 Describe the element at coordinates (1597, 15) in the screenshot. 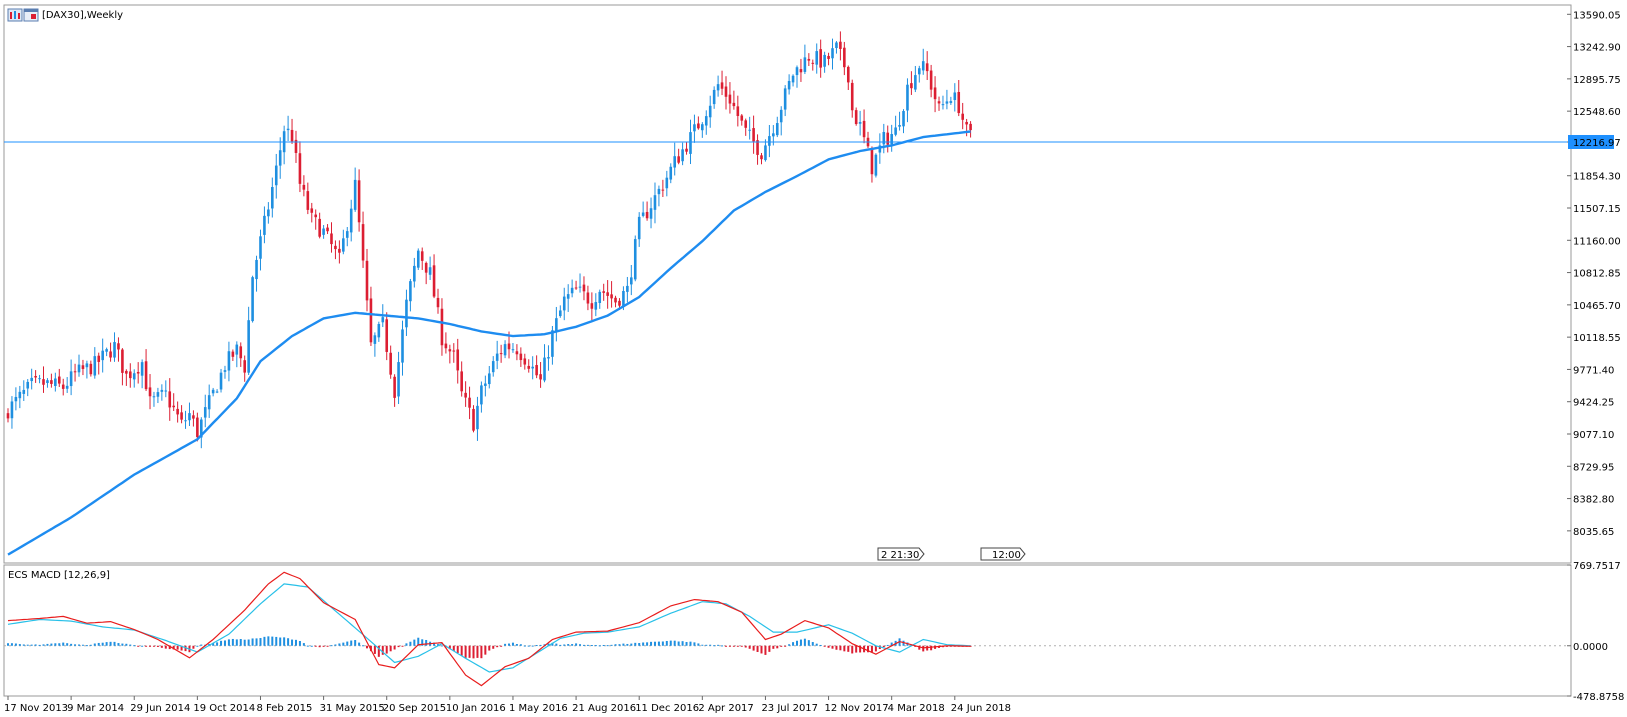

I see `price-tick-label: 13590.05` at that location.